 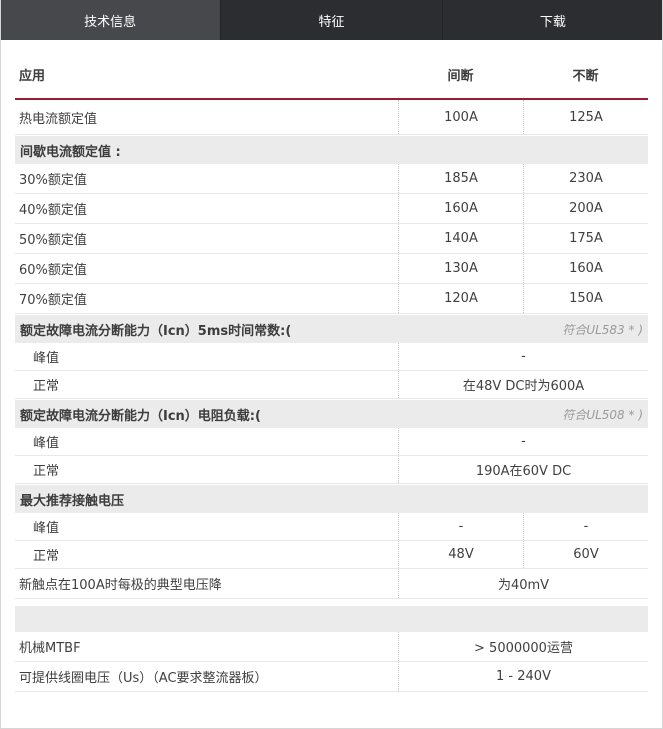 What do you see at coordinates (331, 527) in the screenshot?
I see `row-contact-peak: 峰值 - -` at bounding box center [331, 527].